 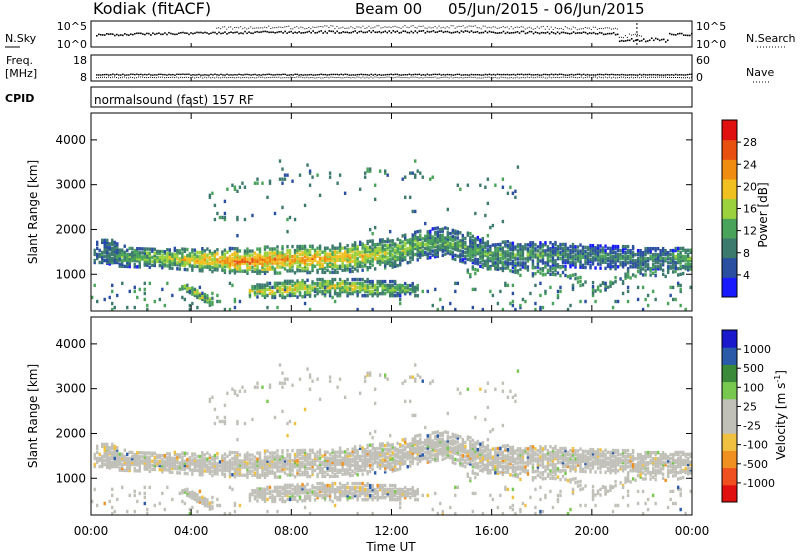 What do you see at coordinates (663, 39) in the screenshot?
I see `nsky-point` at bounding box center [663, 39].